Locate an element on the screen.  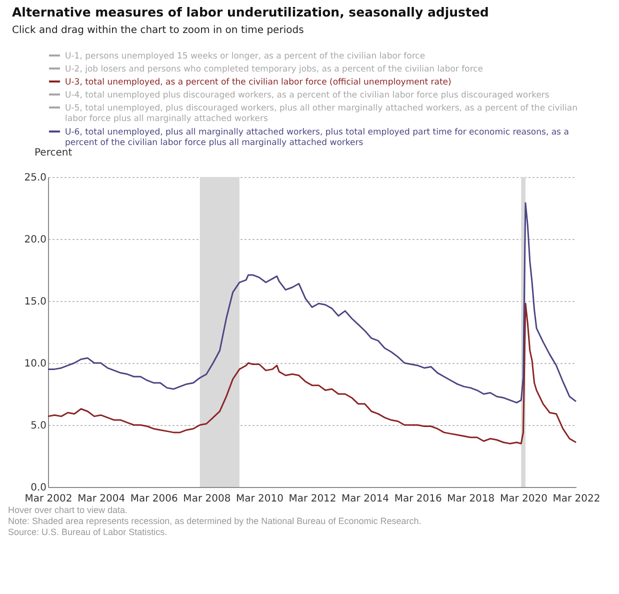
x-tick-label: Mar 2006 is located at coordinates (154, 499).